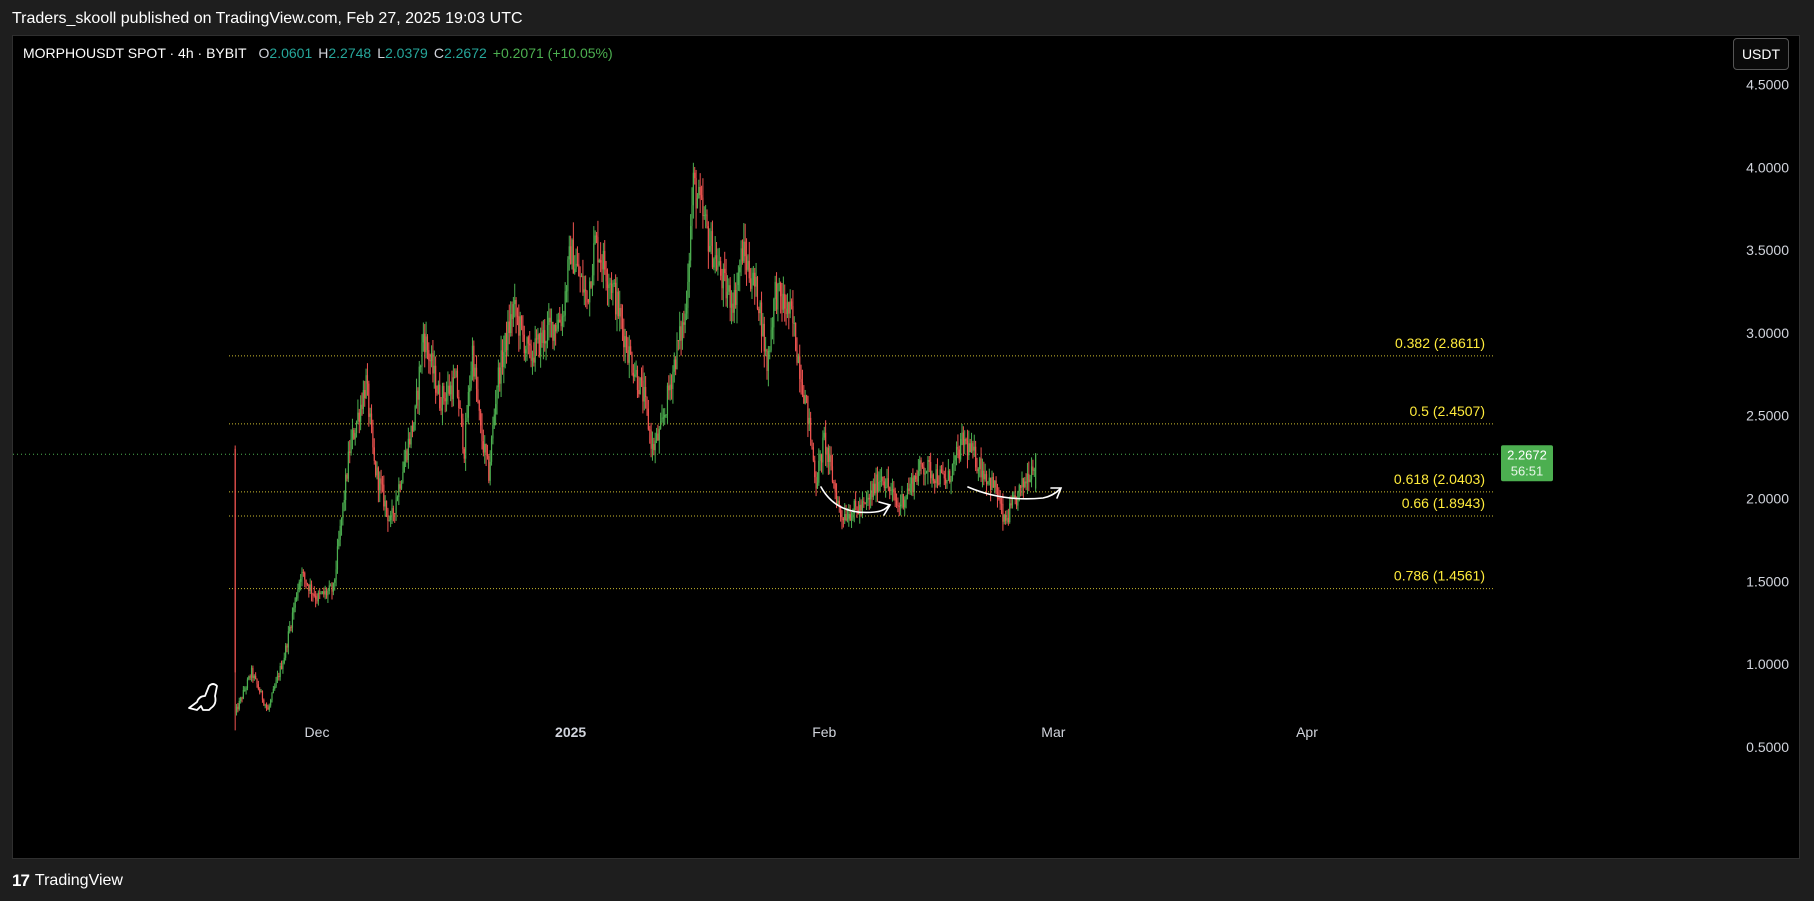 This screenshot has width=1814, height=901. What do you see at coordinates (135, 53) in the screenshot?
I see `symbol-name: MORPHOUSDT SPOT · 4h · BYBIT` at bounding box center [135, 53].